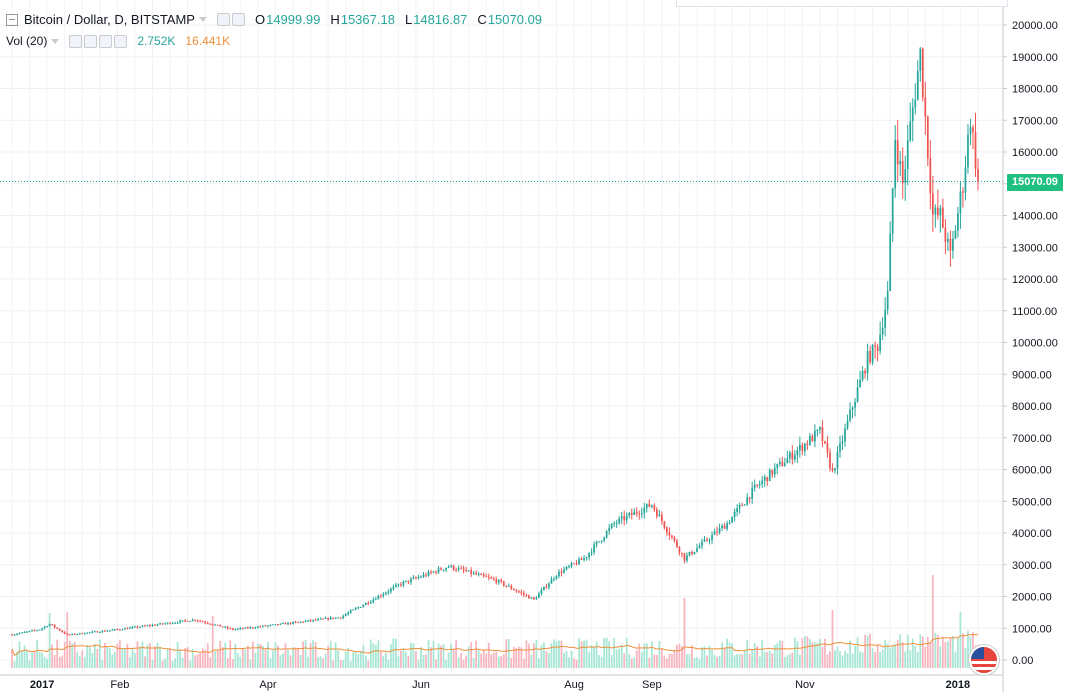  I want to click on plus-icon, so click(106, 41).